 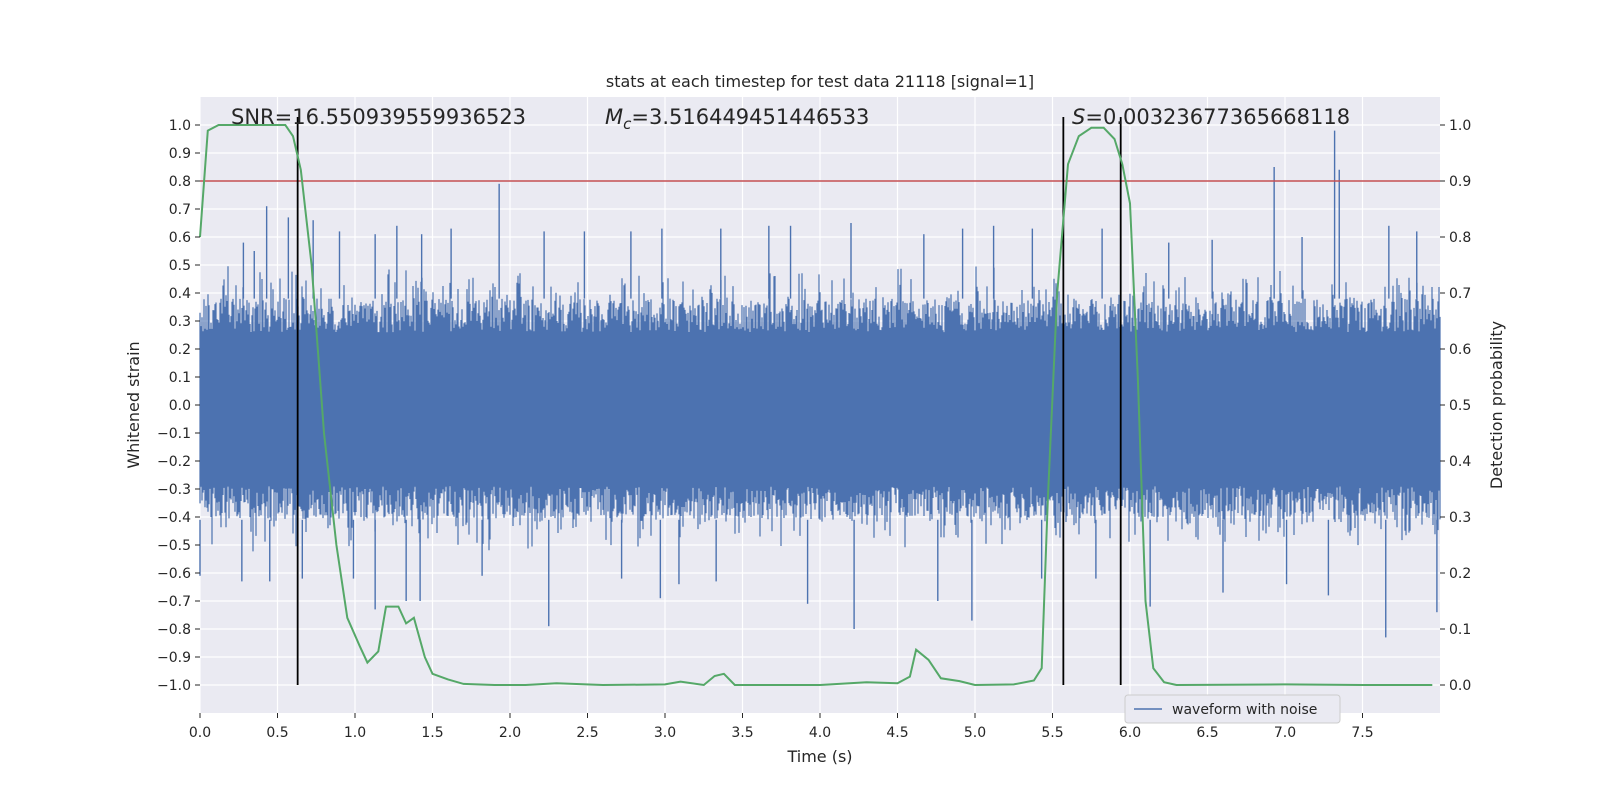 What do you see at coordinates (1285, 733) in the screenshot?
I see `x-tick-label-14: 7.0` at bounding box center [1285, 733].